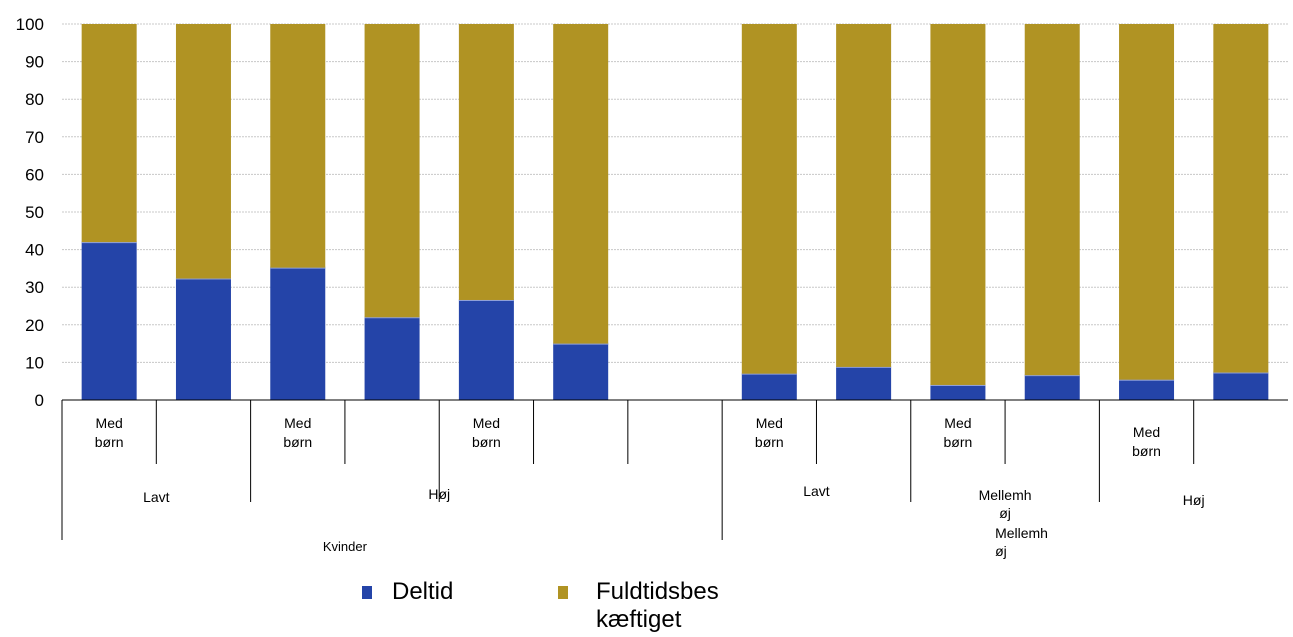 The width and height of the screenshot is (1293, 637). Describe the element at coordinates (34, 212) in the screenshot. I see `y-tick-label: 50` at that location.